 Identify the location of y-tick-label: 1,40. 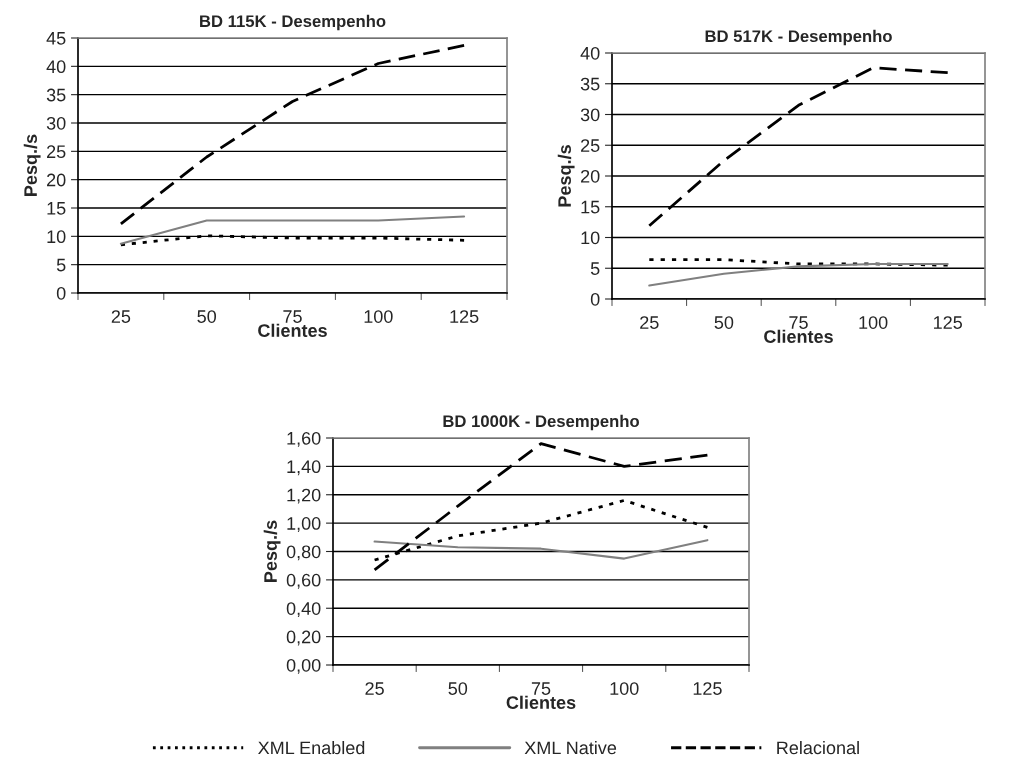
(304, 468).